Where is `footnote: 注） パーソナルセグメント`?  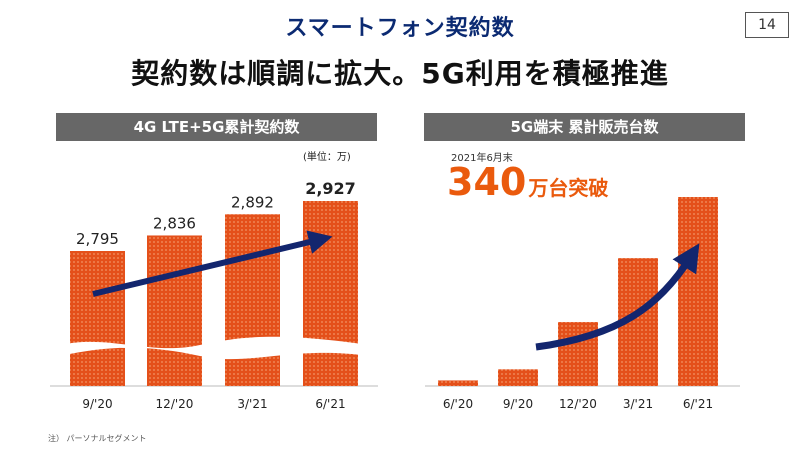 footnote: 注） パーソナルセグメント is located at coordinates (97, 438).